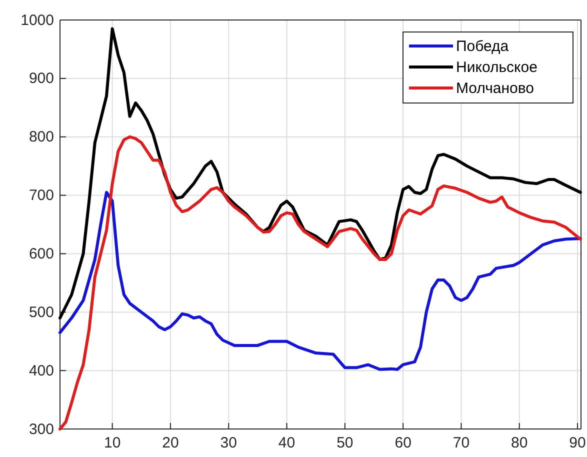 Image resolution: width=587 pixels, height=457 pixels. What do you see at coordinates (41, 79) in the screenshot?
I see `y-tick-label: 900` at bounding box center [41, 79].